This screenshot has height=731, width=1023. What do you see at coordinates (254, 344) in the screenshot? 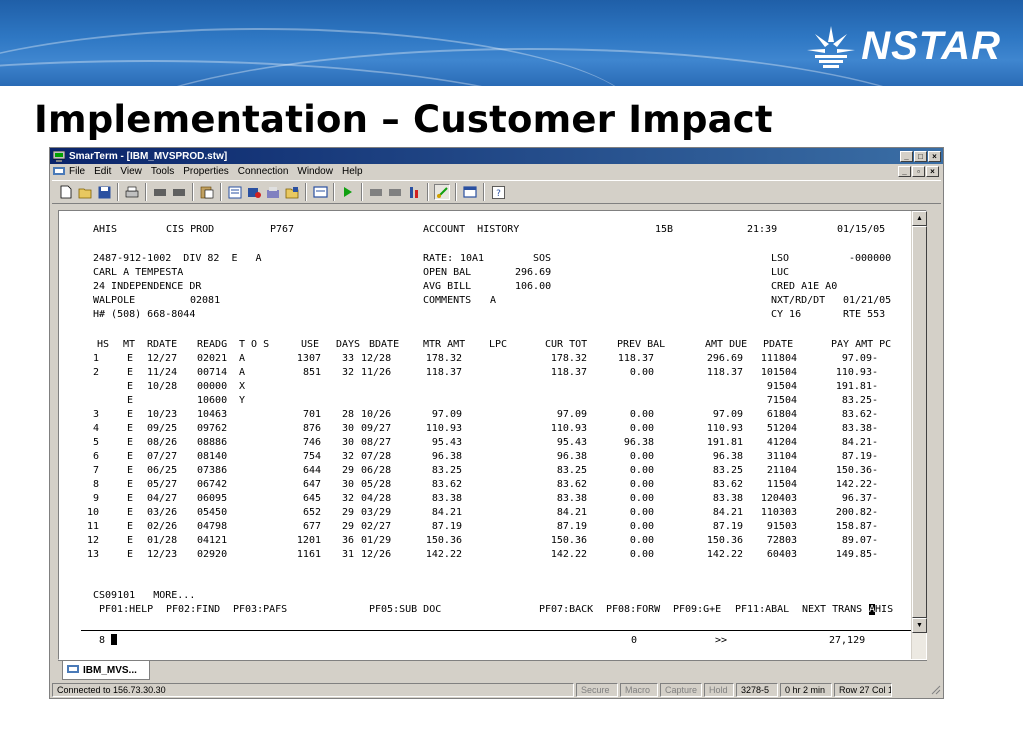
I see `column-header-tos: T O S` at bounding box center [254, 344].